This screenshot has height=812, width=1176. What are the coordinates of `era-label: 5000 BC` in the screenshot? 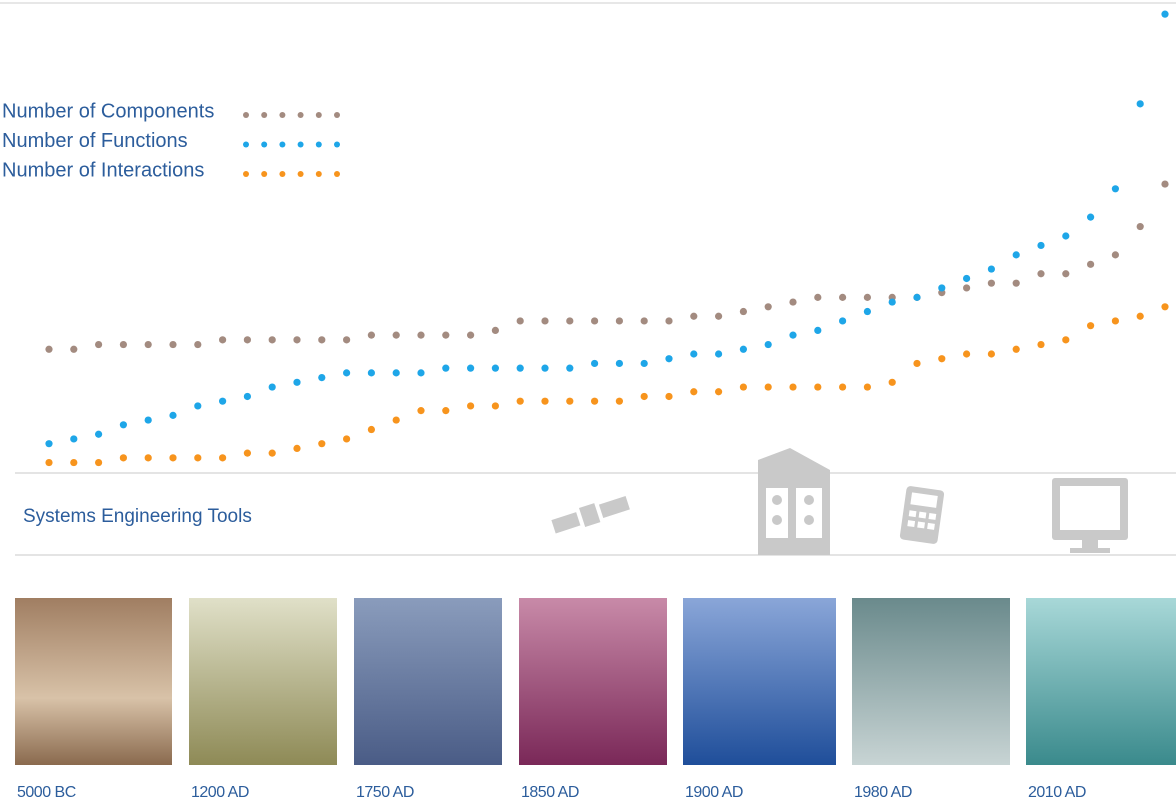 It's located at (46, 792).